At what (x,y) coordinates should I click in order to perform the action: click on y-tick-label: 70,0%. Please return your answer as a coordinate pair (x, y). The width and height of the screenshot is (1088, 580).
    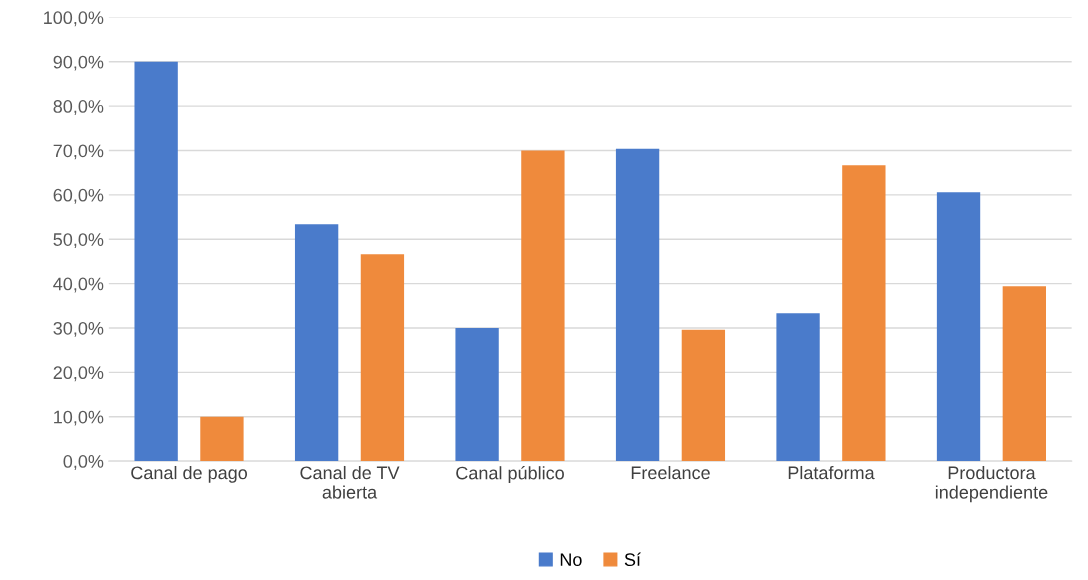
    Looking at the image, I should click on (78, 152).